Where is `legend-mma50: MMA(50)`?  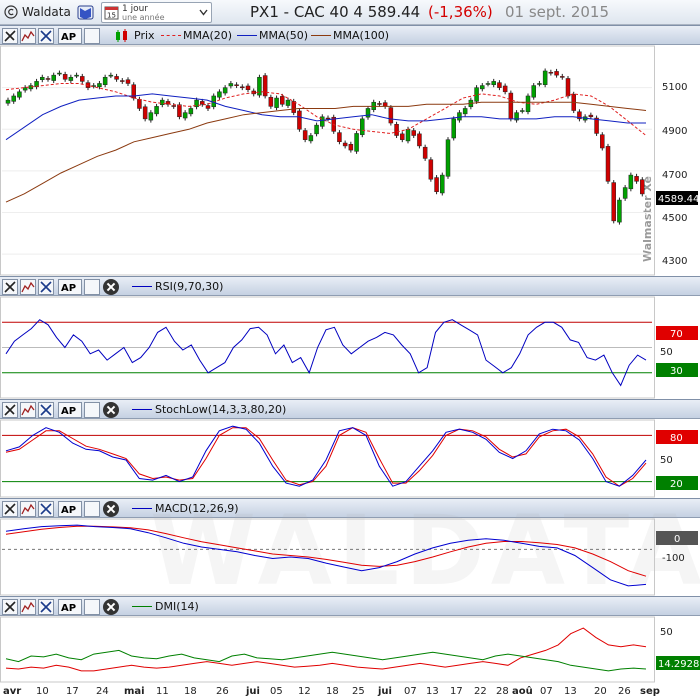 legend-mma50: MMA(50) is located at coordinates (284, 35).